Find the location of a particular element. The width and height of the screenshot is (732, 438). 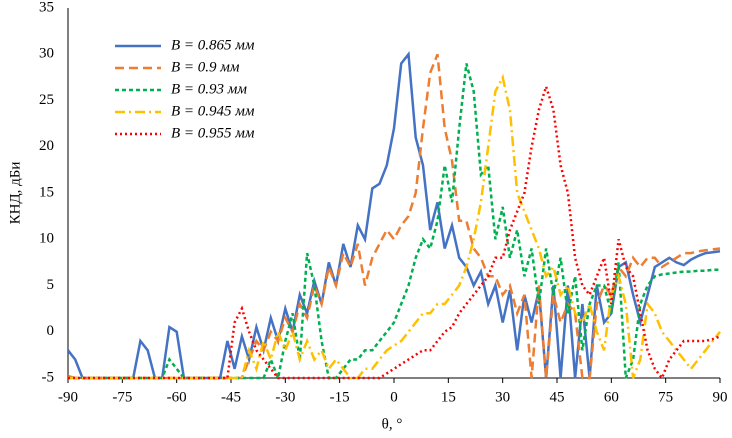

legend-label: B = 0.9 мм is located at coordinates (205, 67).